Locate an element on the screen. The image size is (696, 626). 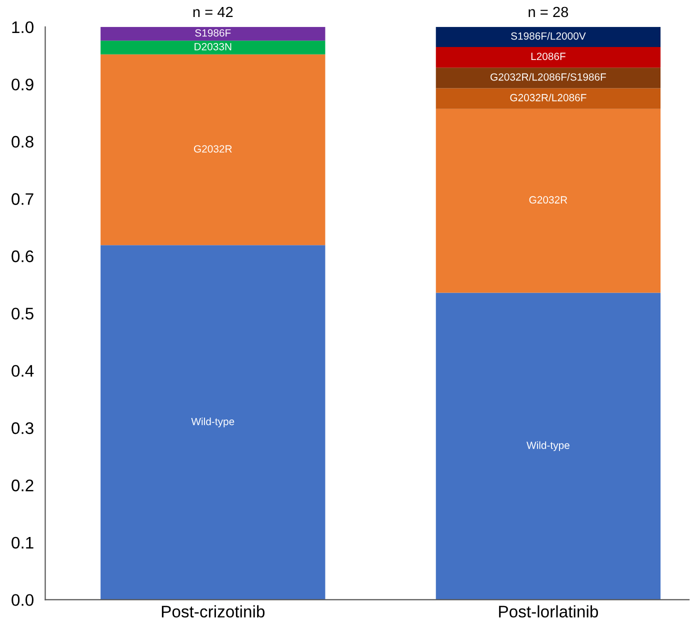
y-tick-label: 0.1 is located at coordinates (23, 542).